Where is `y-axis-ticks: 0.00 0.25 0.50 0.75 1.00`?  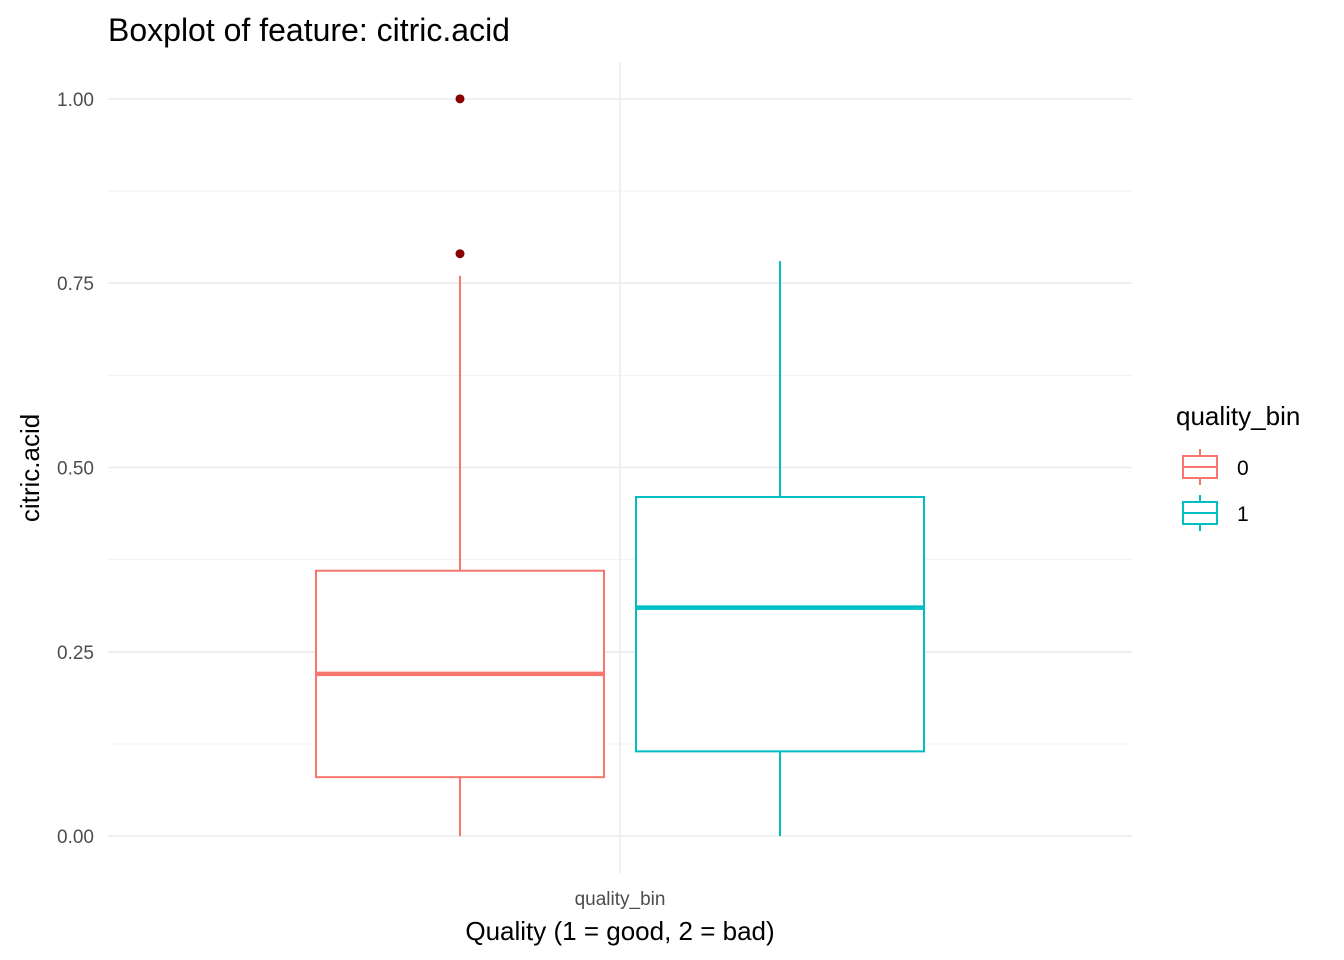
y-axis-ticks: 0.00 0.25 0.50 0.75 1.00 is located at coordinates (75, 469).